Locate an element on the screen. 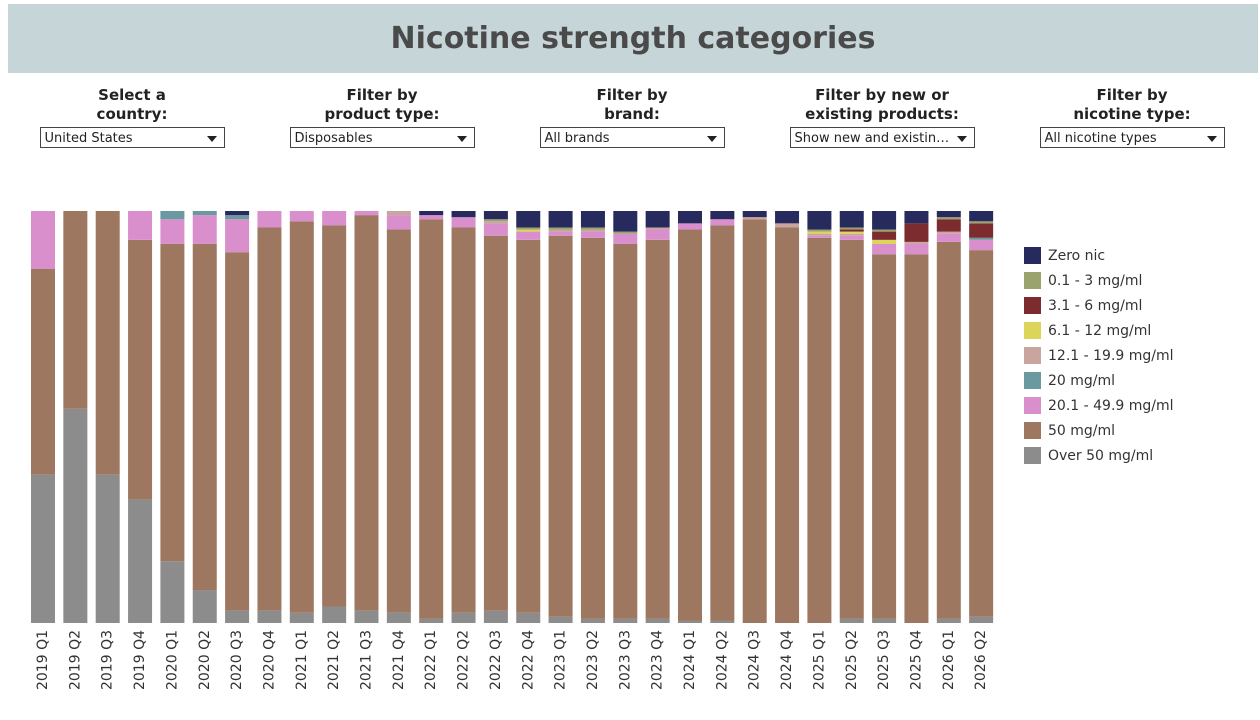 This screenshot has height=720, width=1260. x-tick-label: 2021 Q4 is located at coordinates (399, 660).